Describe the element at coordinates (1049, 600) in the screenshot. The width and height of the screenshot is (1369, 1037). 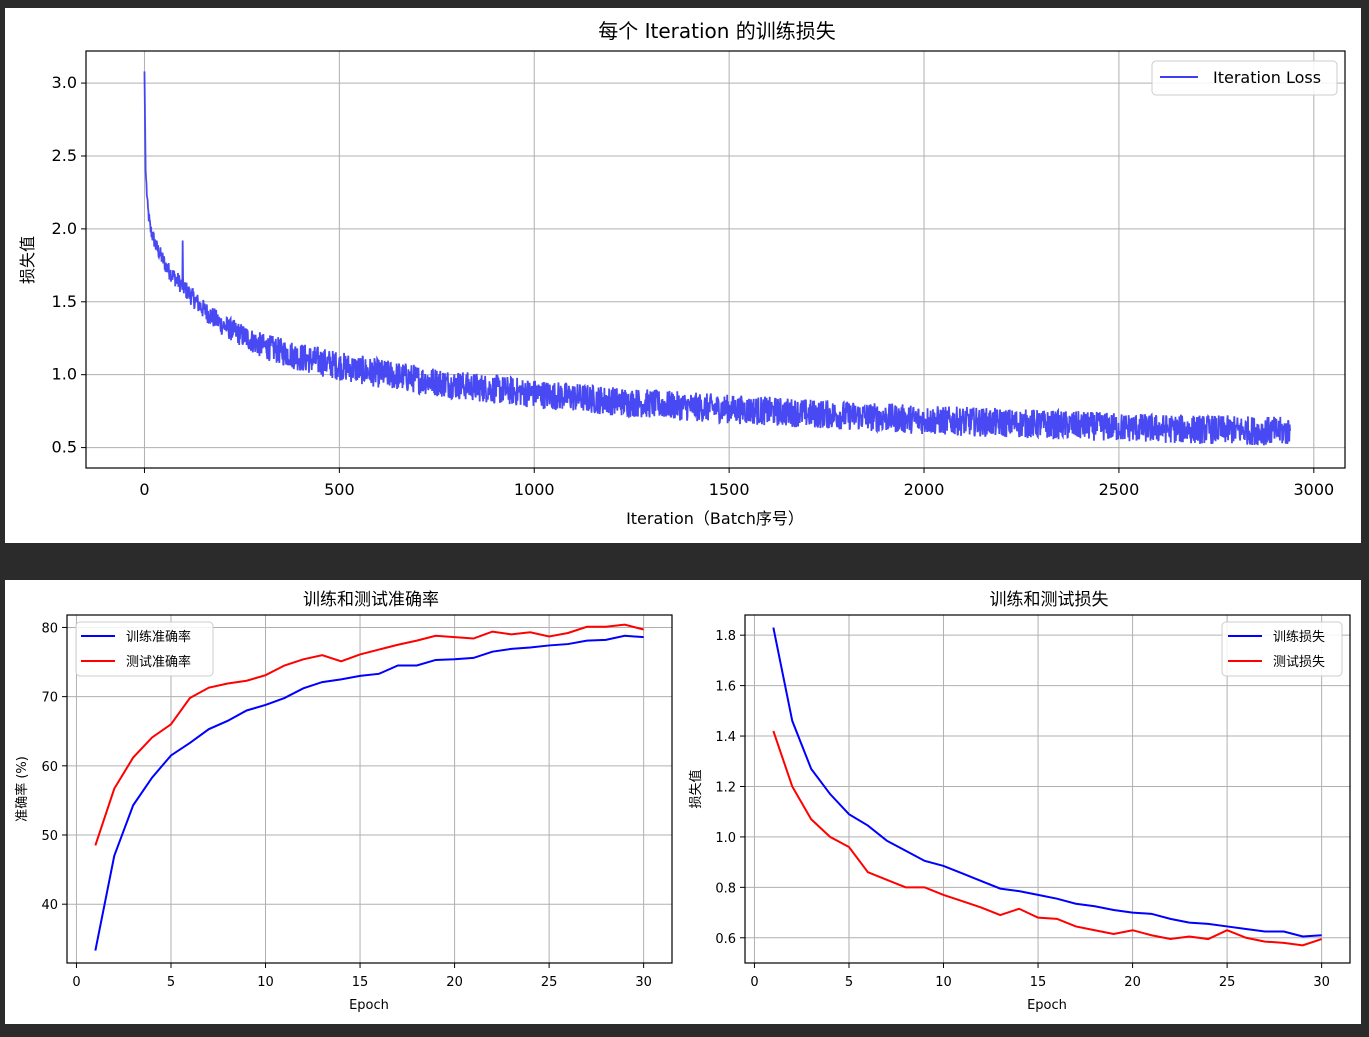
I see `loss-chart-title: 训练和测试损失` at that location.